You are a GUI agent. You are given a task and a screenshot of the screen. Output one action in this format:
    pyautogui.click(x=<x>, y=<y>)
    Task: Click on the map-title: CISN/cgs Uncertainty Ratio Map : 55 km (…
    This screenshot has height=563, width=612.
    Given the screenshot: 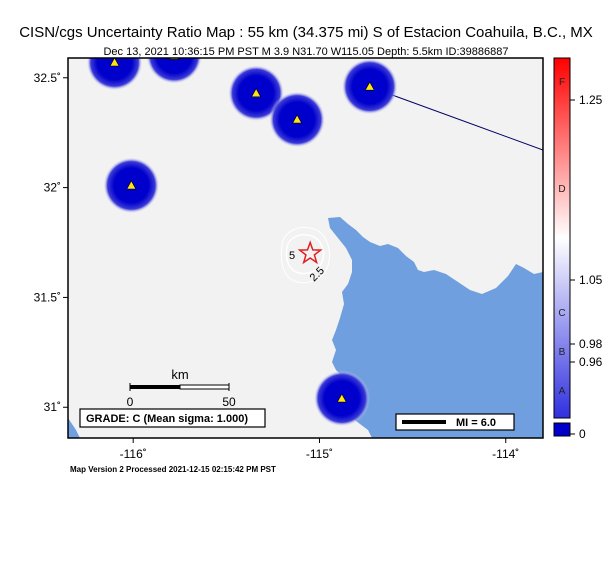 What is the action you would take?
    pyautogui.click(x=306, y=32)
    